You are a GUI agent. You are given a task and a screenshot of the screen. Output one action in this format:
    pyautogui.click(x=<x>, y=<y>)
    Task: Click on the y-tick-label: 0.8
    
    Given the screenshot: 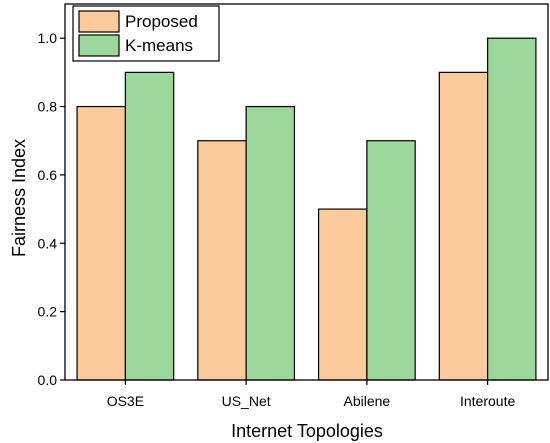 What is the action you would take?
    pyautogui.click(x=48, y=107)
    